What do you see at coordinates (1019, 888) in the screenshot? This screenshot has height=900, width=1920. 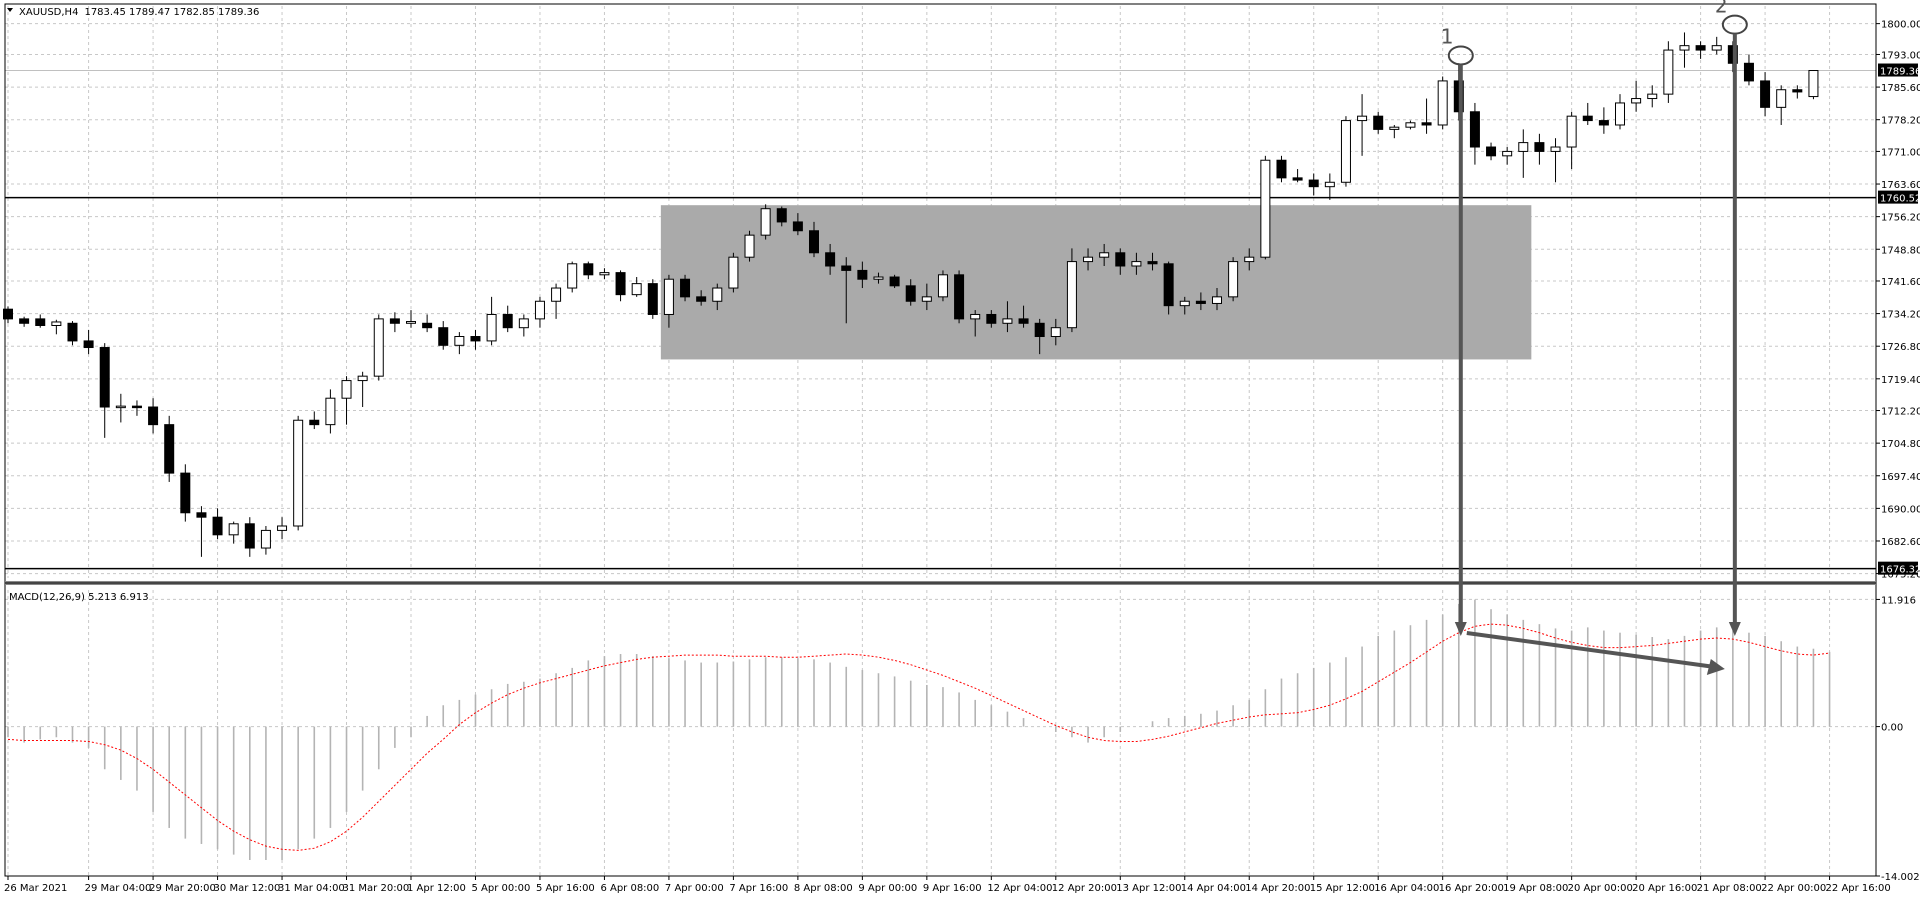 I see `time-axis-label: 12 Apr 04:00` at bounding box center [1019, 888].